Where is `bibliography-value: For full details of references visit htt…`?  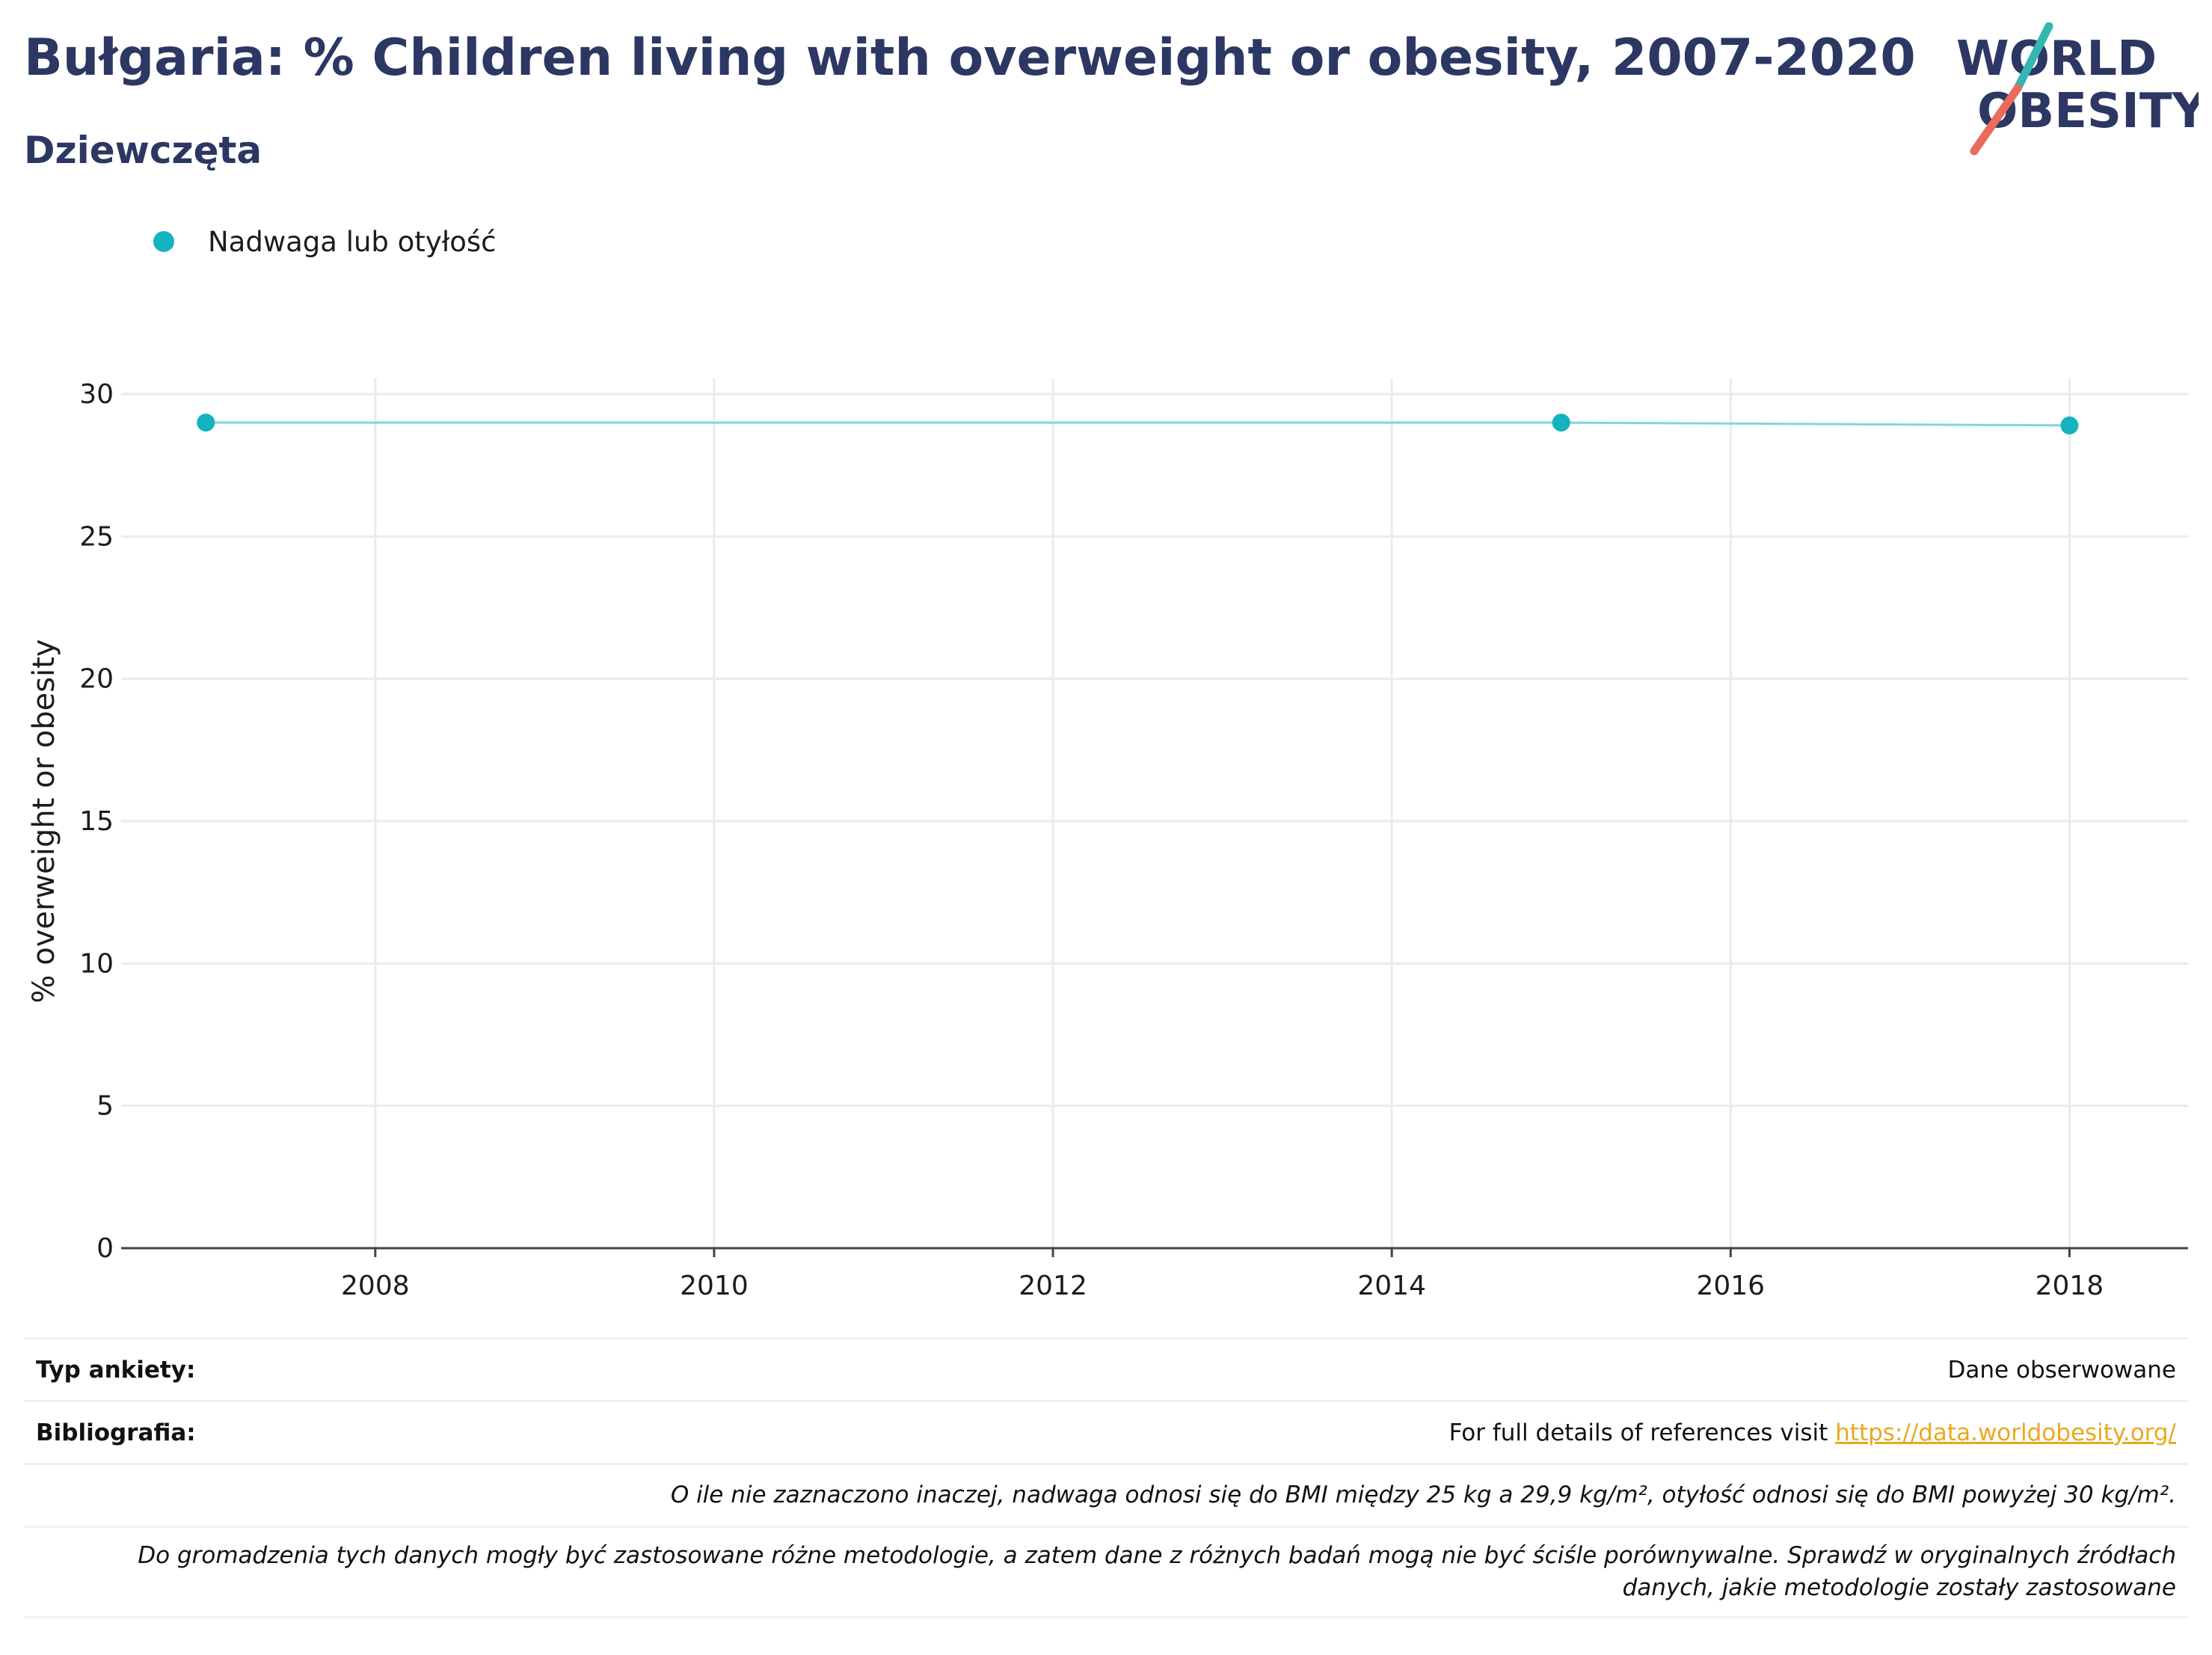
bibliography-value: For full details of references visit htt… is located at coordinates (1812, 1432).